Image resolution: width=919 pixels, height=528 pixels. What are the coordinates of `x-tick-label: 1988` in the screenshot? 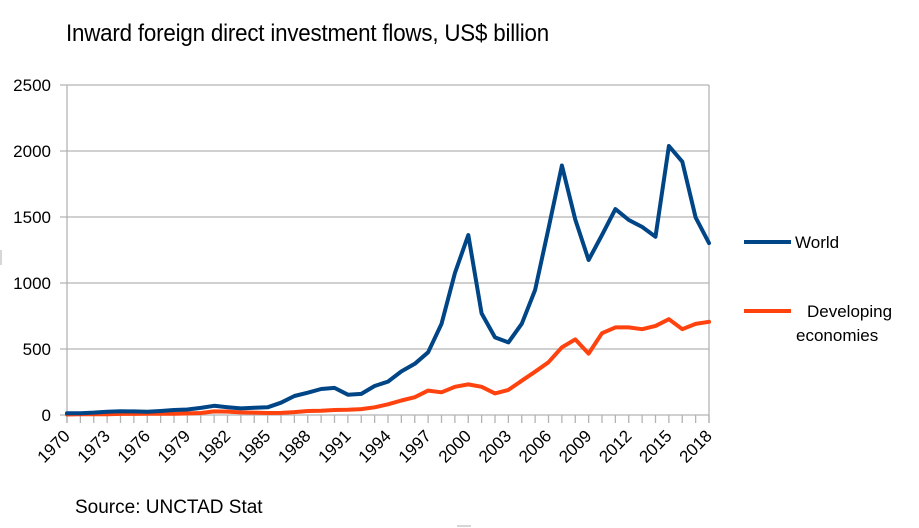 It's located at (294, 446).